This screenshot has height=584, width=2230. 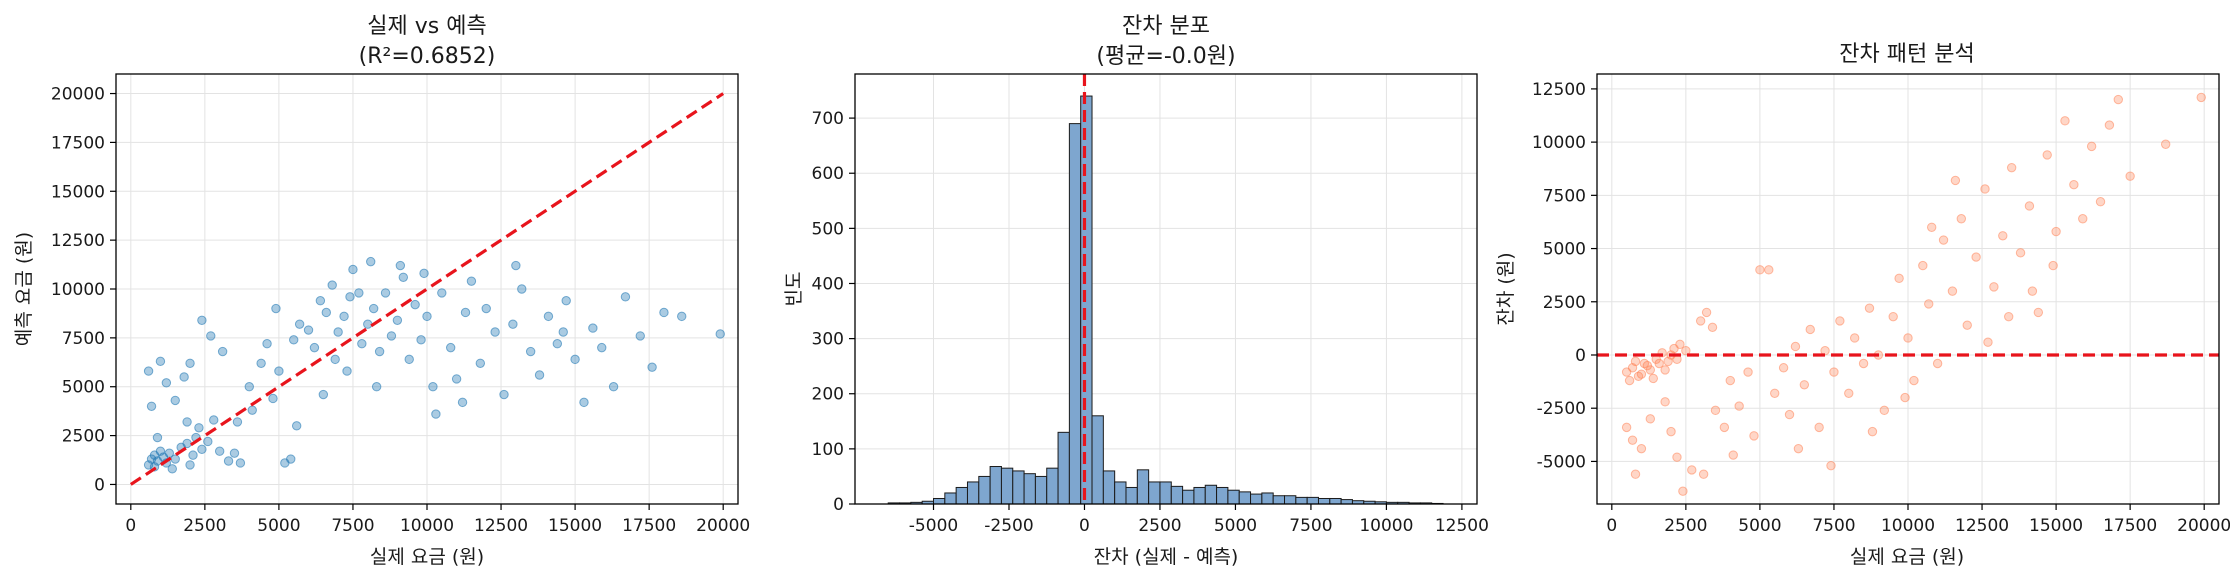 I want to click on x-tick-label: 0, so click(x=130, y=526).